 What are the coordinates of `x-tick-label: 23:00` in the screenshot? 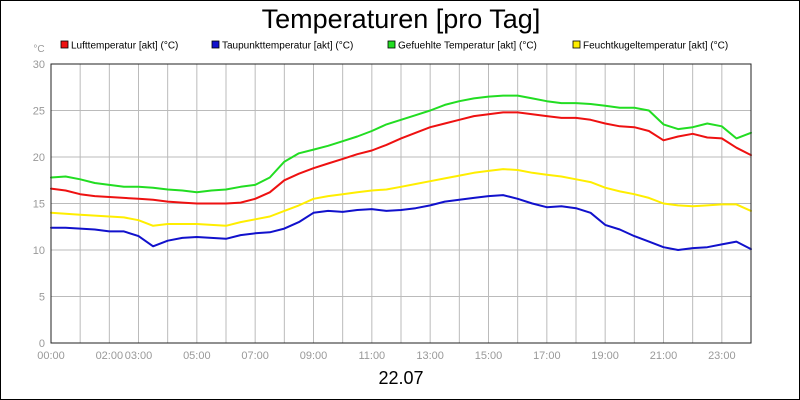 It's located at (722, 356).